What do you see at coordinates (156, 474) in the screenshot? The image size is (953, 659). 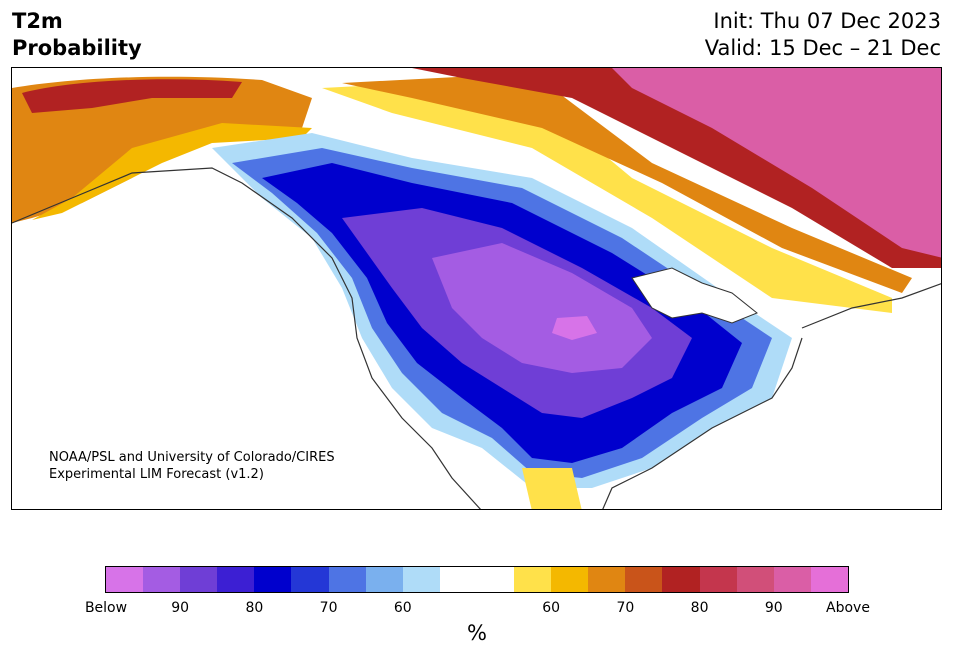 I see `credit-line-2: Experimental LIM Forecast (v1.2)` at bounding box center [156, 474].